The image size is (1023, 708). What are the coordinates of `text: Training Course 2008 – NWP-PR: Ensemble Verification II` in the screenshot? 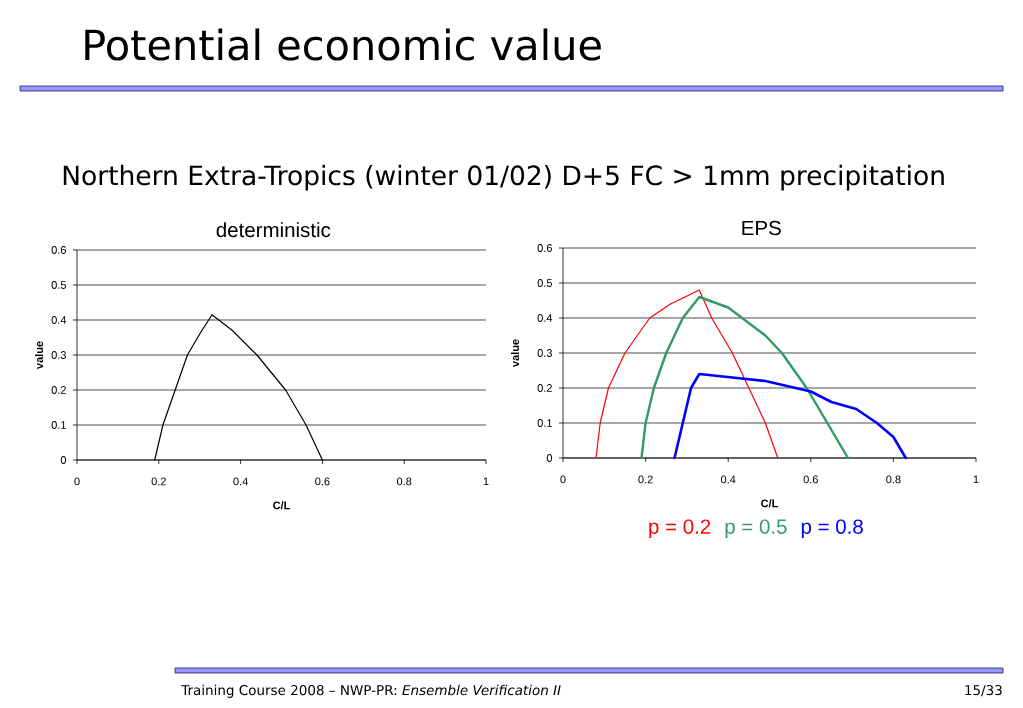 It's located at (371, 691).